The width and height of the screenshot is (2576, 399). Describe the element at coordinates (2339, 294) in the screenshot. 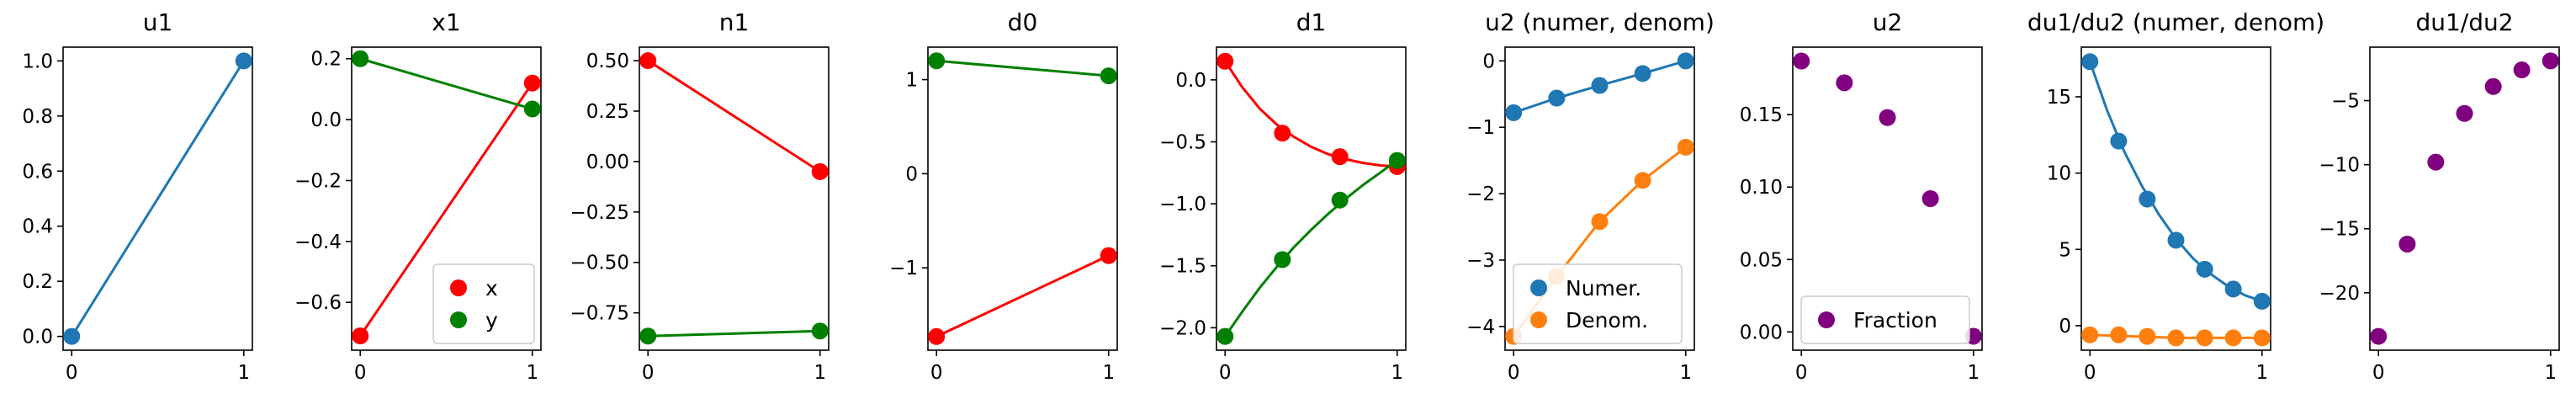

I see `y-tick-label: −20` at that location.